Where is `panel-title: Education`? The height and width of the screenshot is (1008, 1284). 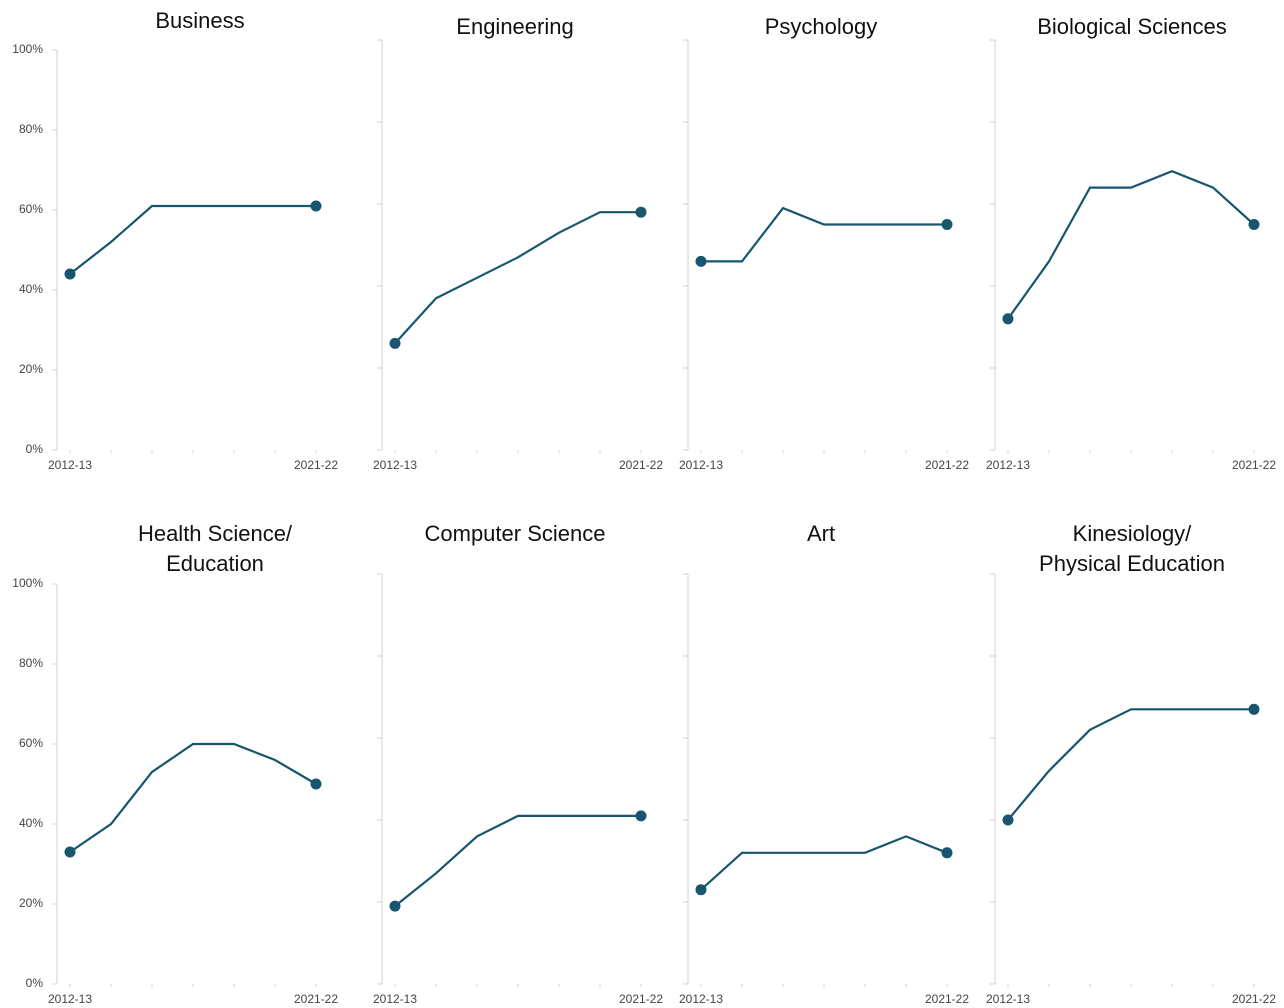
panel-title: Education is located at coordinates (215, 563).